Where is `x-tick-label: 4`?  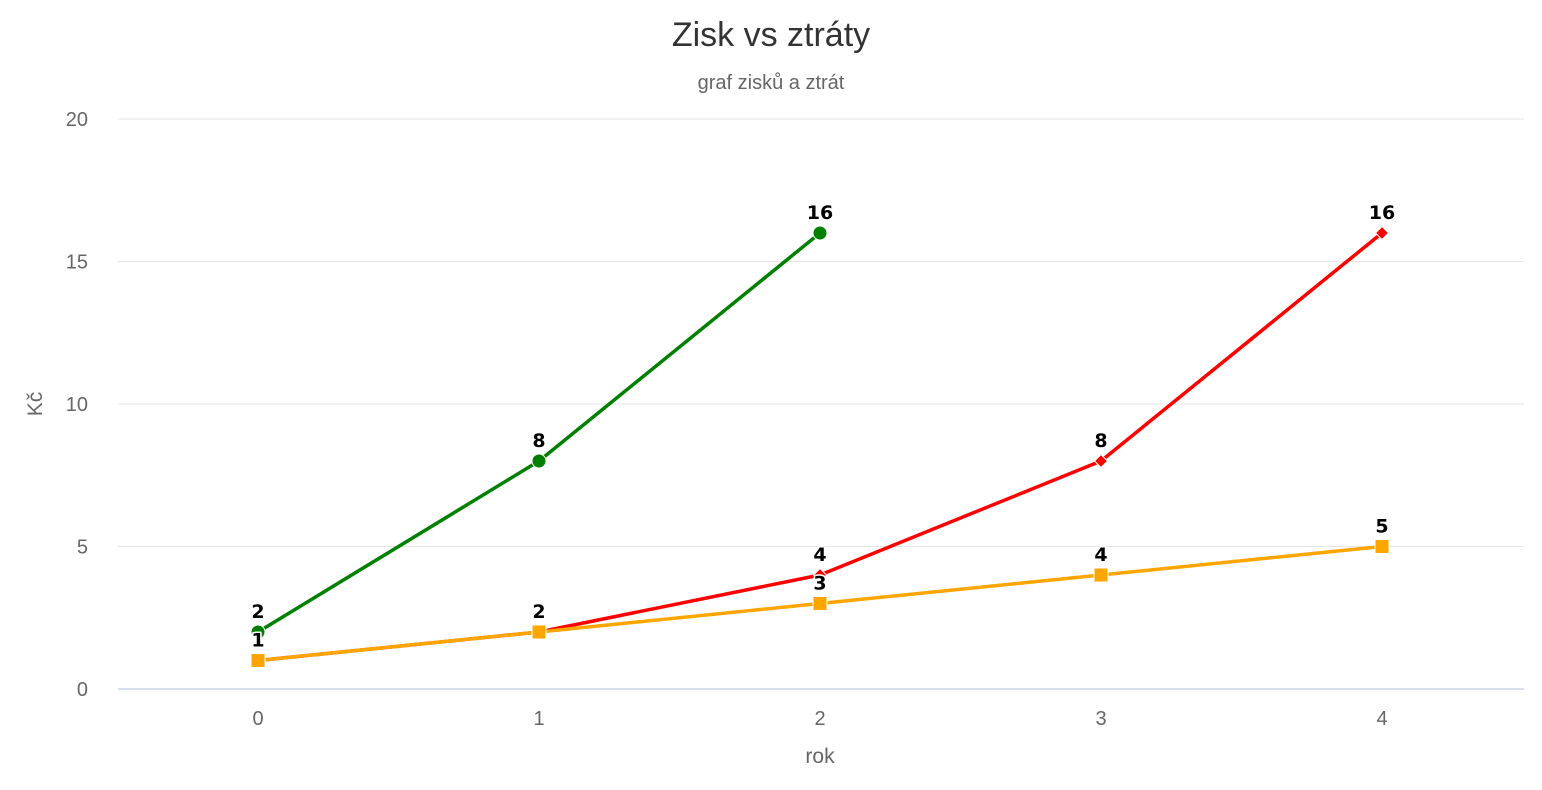
x-tick-label: 4 is located at coordinates (1381, 719).